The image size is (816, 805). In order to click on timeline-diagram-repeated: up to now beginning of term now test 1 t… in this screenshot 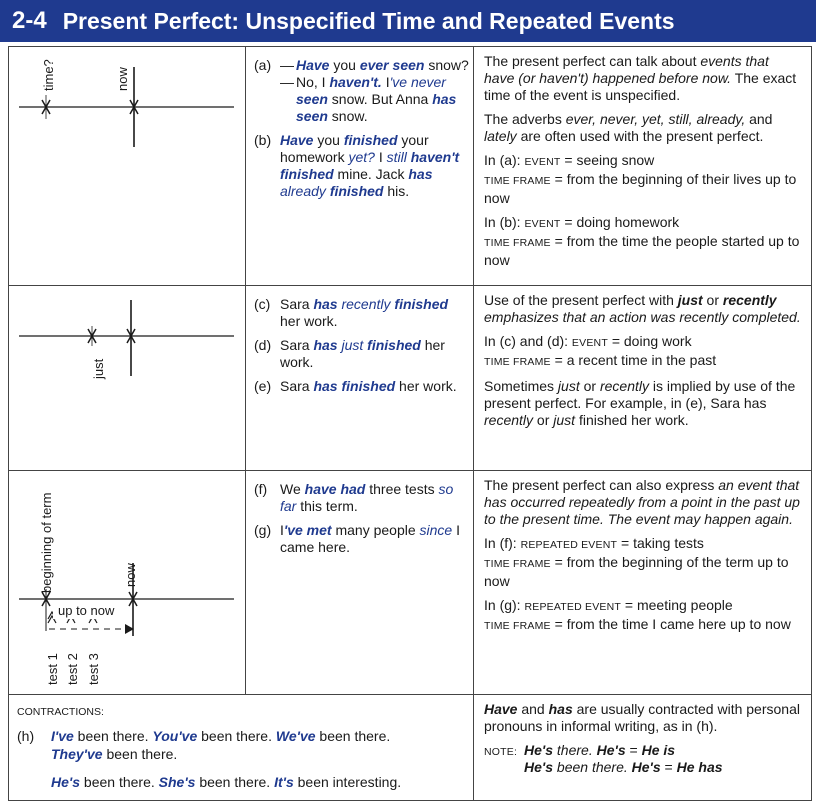, I will do `click(126, 589)`.